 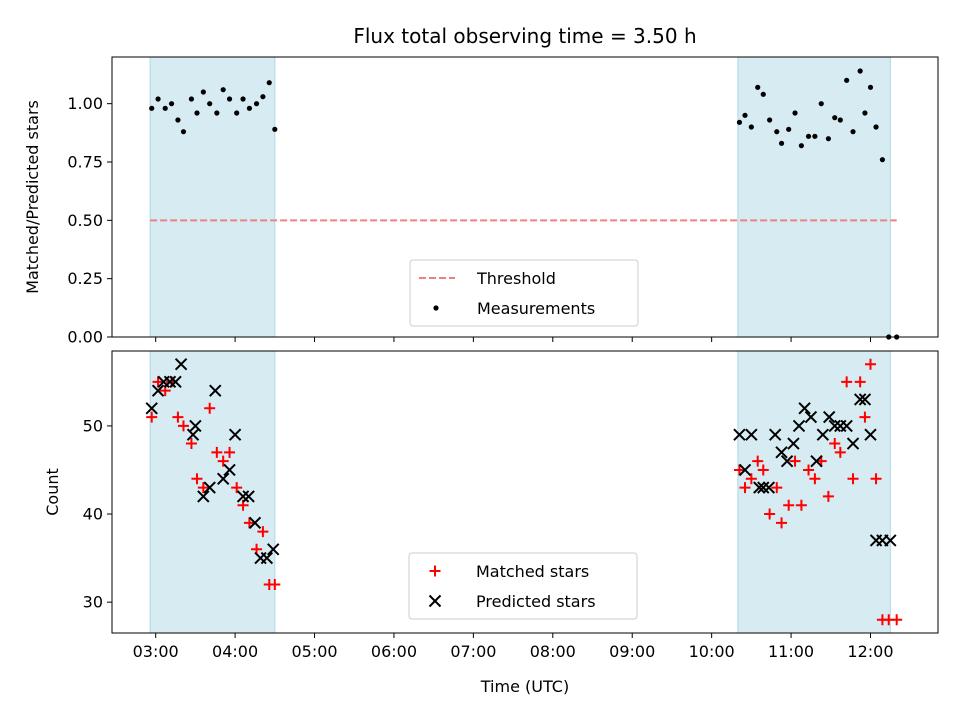 What do you see at coordinates (712, 651) in the screenshot?
I see `xtick-label-7: 10:00` at bounding box center [712, 651].